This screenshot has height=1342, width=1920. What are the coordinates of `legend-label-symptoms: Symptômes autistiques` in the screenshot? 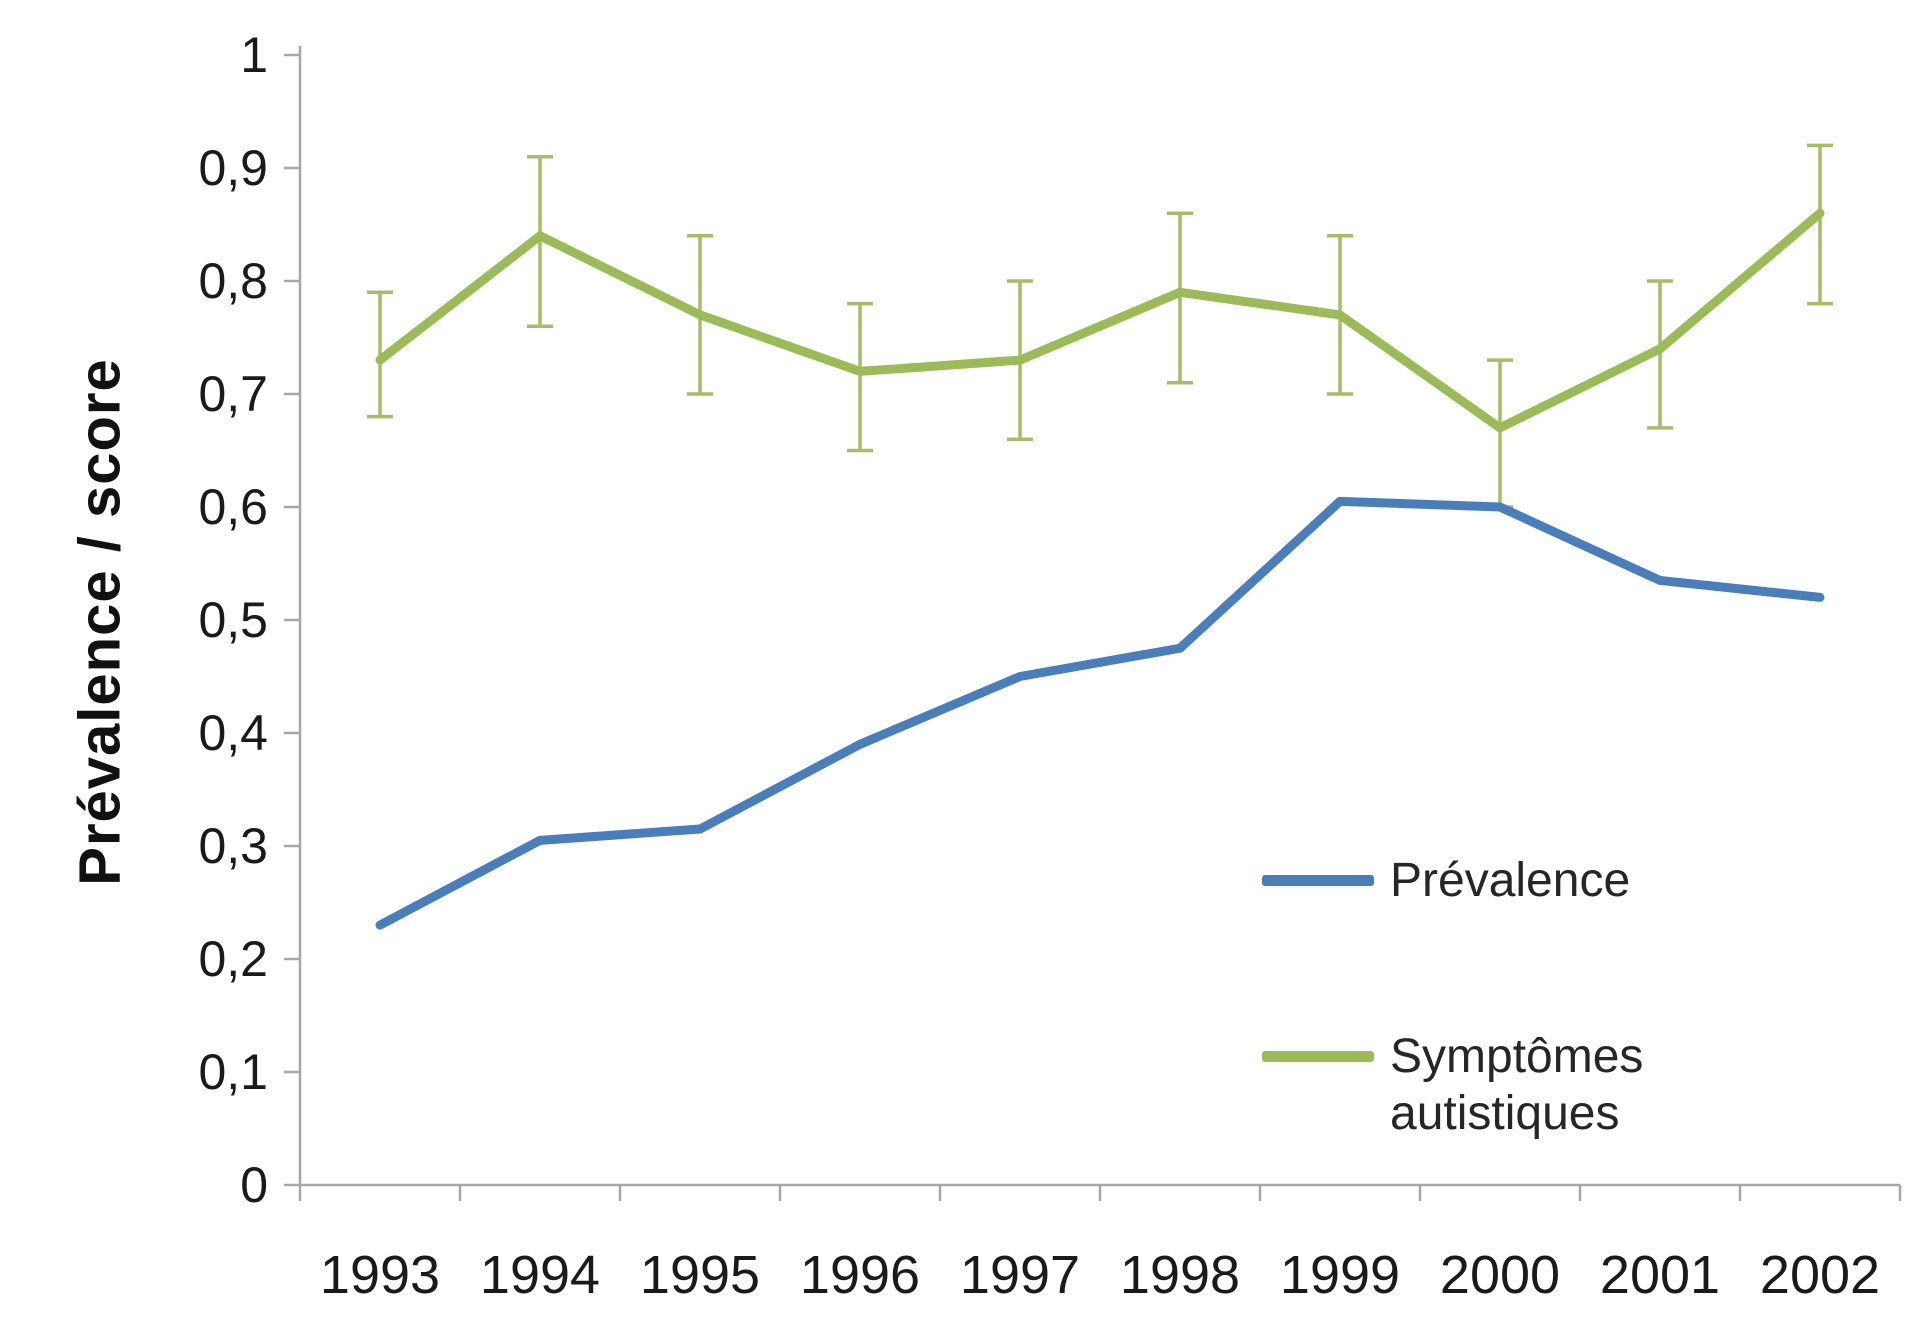 It's located at (1517, 1085).